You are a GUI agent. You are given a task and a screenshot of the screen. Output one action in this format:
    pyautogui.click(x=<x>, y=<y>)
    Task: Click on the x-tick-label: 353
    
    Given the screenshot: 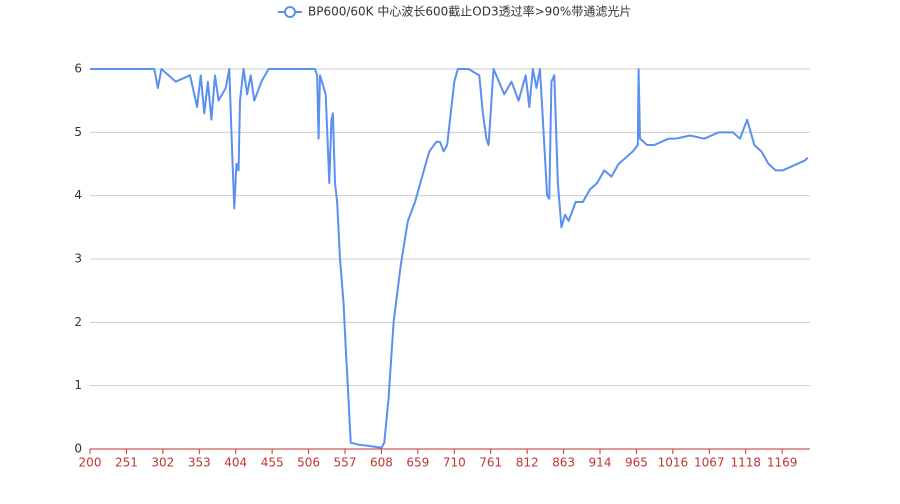 What is the action you would take?
    pyautogui.click(x=199, y=463)
    